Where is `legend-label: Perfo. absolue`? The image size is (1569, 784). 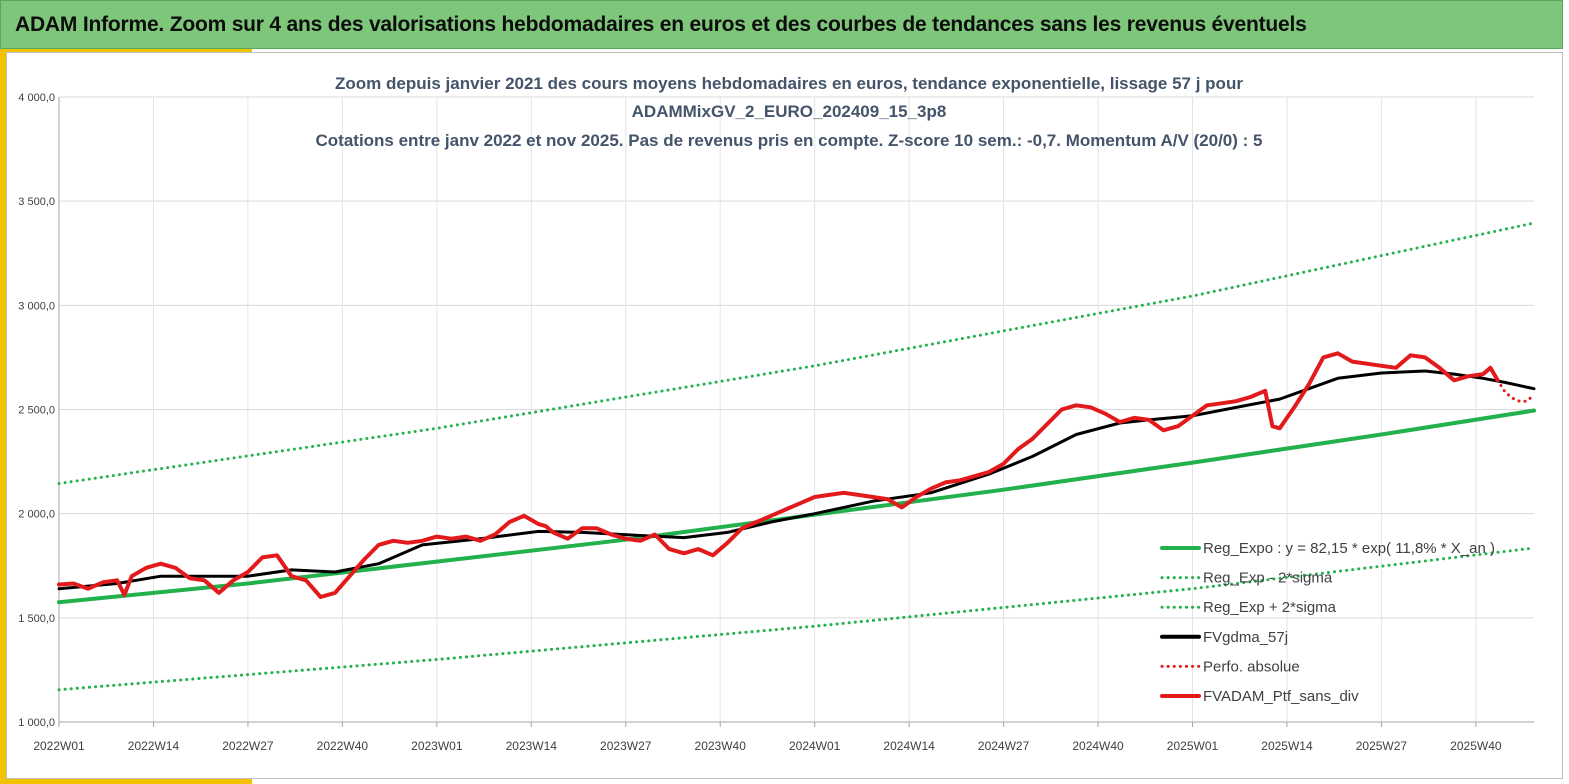
legend-label: Perfo. absolue is located at coordinates (1251, 666).